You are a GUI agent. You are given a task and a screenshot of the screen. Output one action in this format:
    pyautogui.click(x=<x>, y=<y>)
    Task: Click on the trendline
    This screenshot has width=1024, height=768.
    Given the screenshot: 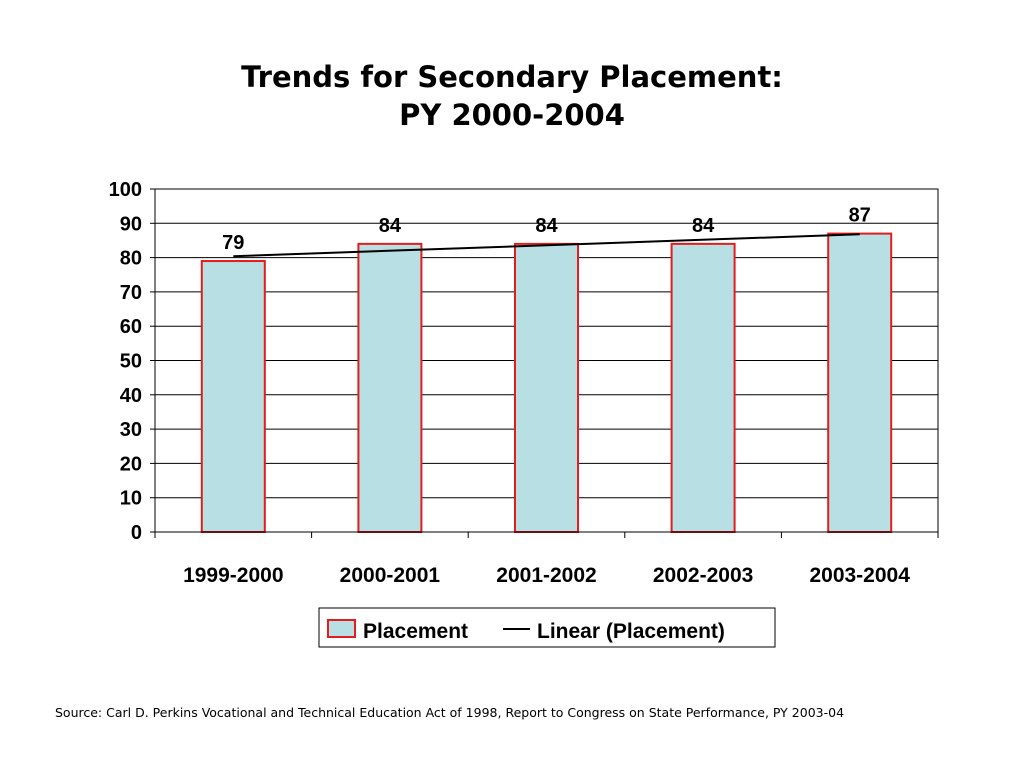 What is the action you would take?
    pyautogui.click(x=546, y=245)
    